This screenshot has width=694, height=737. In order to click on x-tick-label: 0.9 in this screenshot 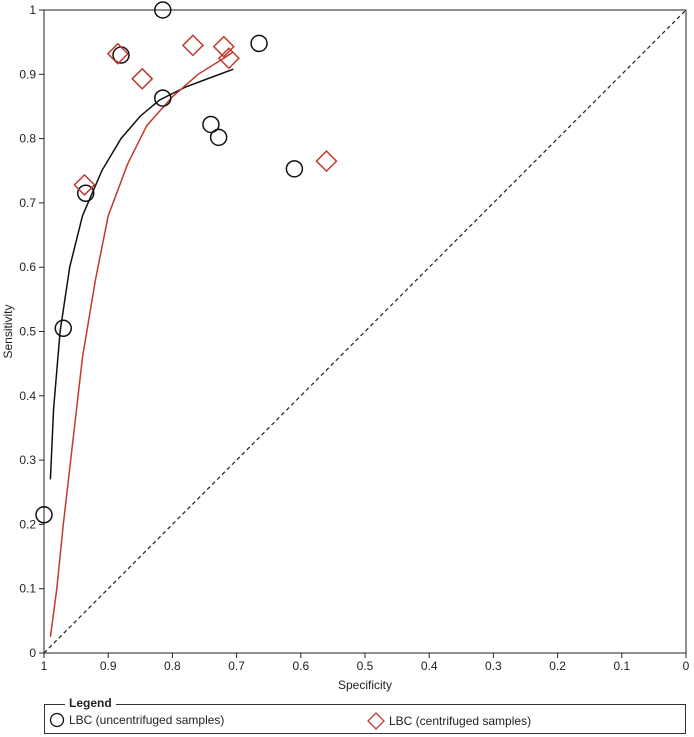, I will do `click(108, 666)`.